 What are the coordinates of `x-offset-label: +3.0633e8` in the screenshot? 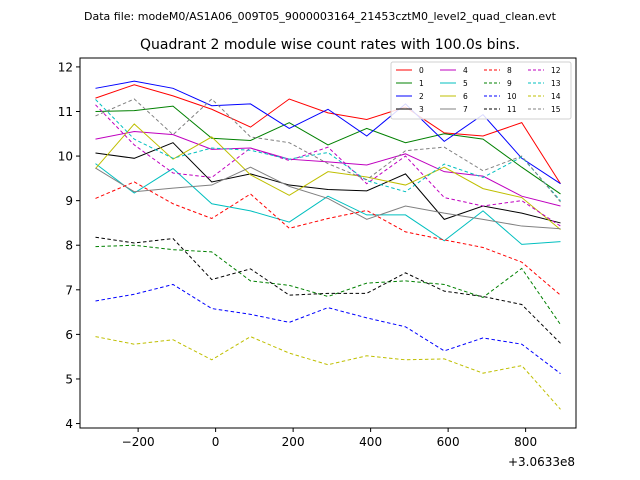 It's located at (541, 462).